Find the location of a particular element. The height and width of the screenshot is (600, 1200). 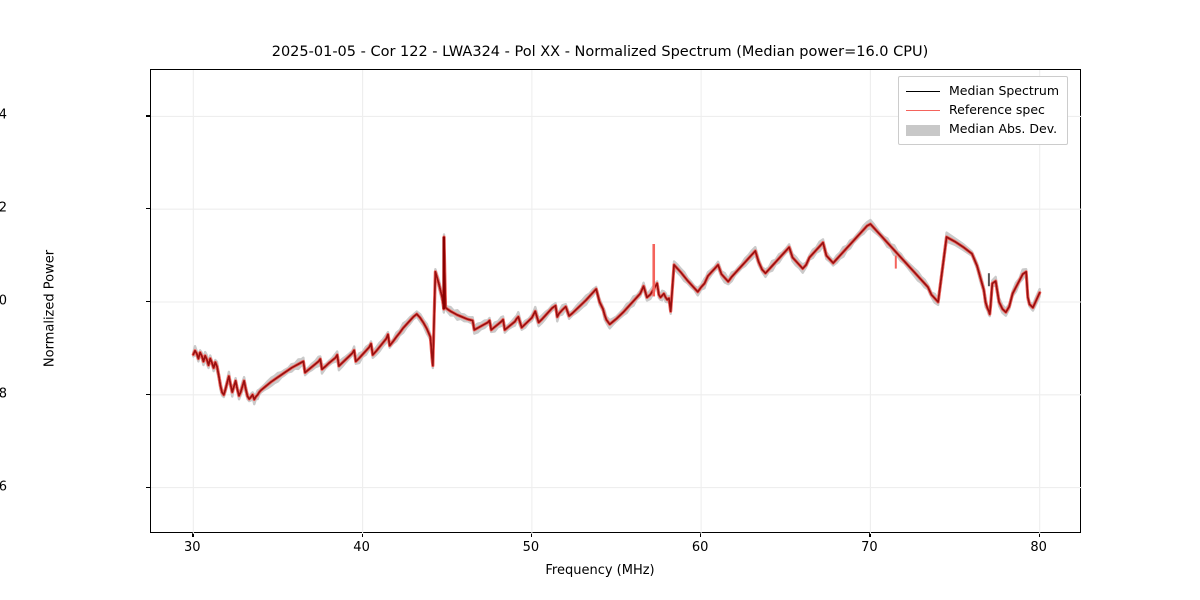

y-tick-label: 1.2 is located at coordinates (3, 208).